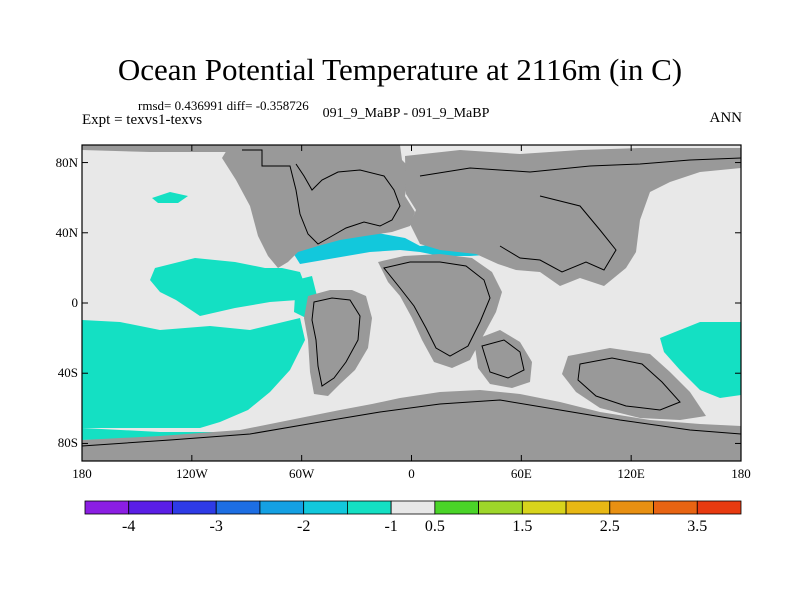  Describe the element at coordinates (302, 474) in the screenshot. I see `lon-label: 60W` at that location.